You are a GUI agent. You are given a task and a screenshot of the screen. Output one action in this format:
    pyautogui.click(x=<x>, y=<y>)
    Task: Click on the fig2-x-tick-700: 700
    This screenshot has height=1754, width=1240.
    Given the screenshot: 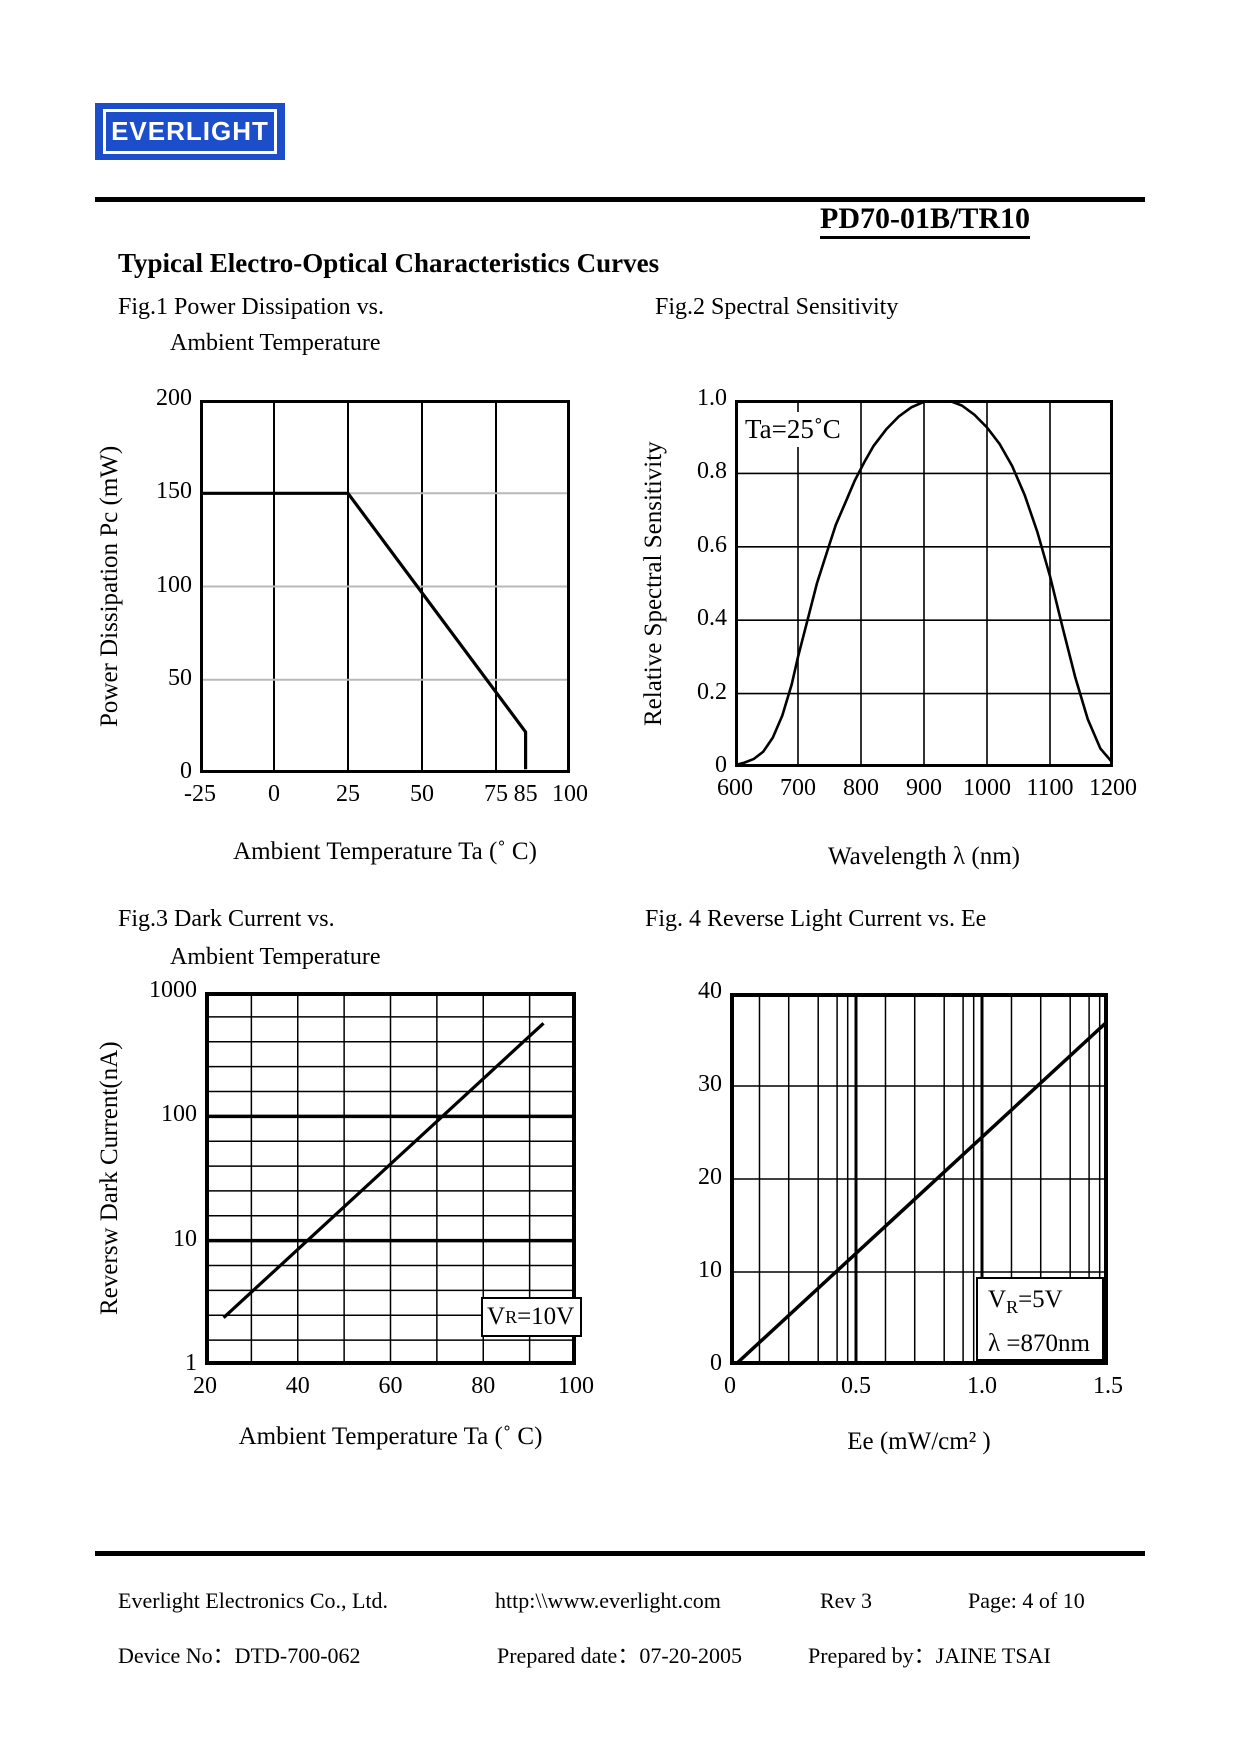 What is the action you would take?
    pyautogui.click(x=798, y=788)
    